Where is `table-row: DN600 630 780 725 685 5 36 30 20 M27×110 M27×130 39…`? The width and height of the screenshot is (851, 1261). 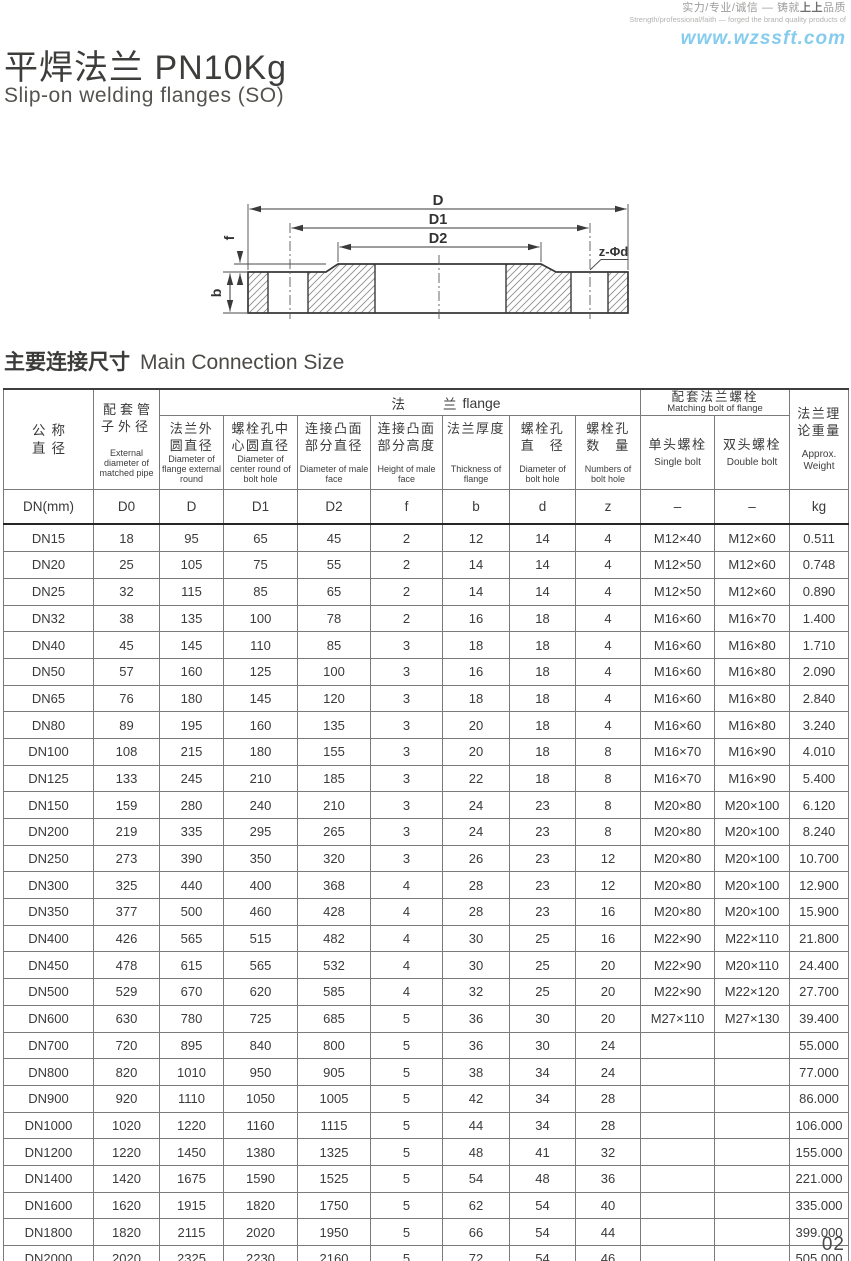
table-row: DN600 630 780 725 685 5 36 30 20 M27×110 M27×130 39… is located at coordinates (426, 1018).